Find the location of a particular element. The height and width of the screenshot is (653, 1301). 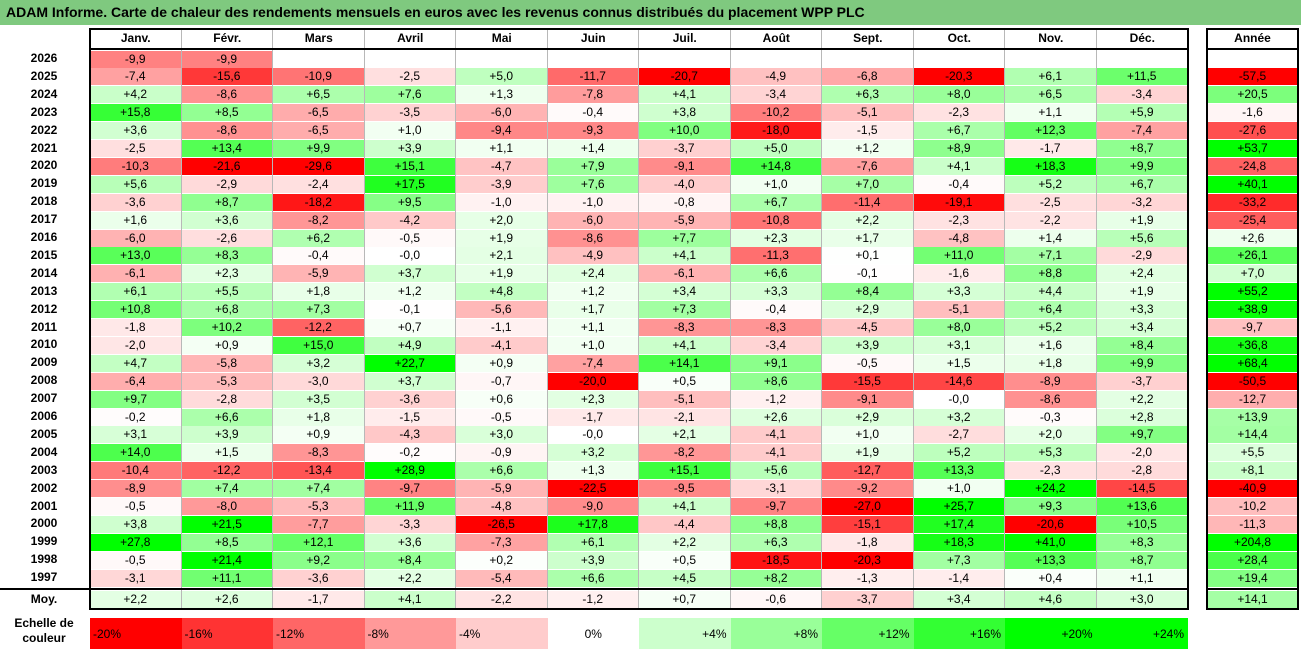

heatmap-cell: -0,7 is located at coordinates (501, 381).